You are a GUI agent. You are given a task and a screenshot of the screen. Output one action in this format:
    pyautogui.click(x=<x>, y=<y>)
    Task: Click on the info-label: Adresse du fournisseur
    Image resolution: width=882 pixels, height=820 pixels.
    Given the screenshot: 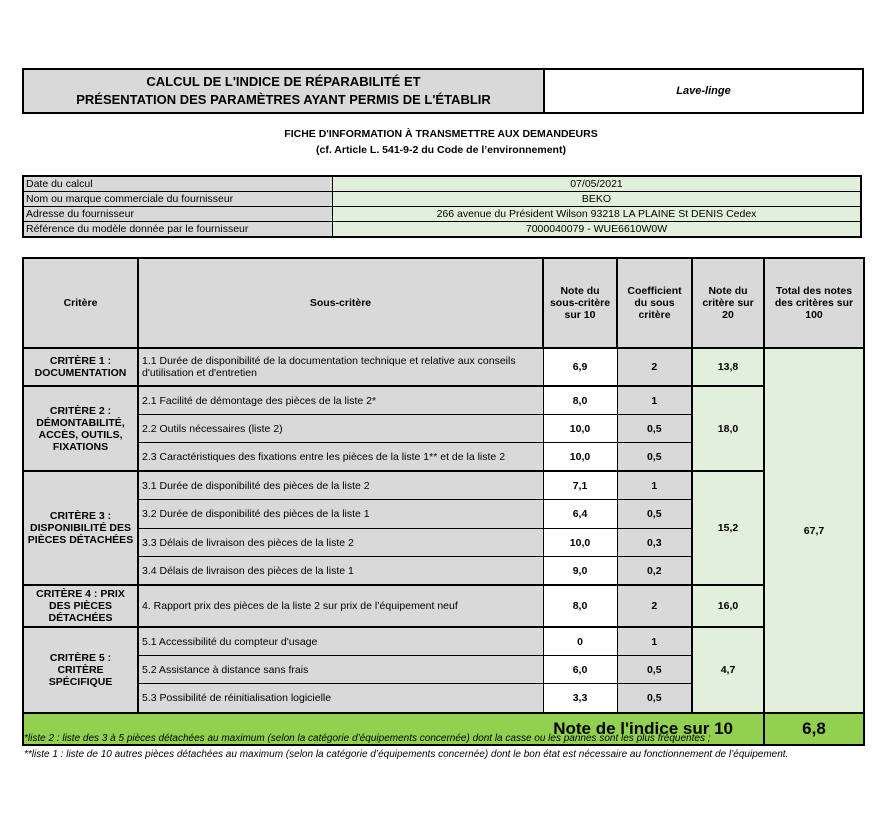 What is the action you would take?
    pyautogui.click(x=177, y=214)
    